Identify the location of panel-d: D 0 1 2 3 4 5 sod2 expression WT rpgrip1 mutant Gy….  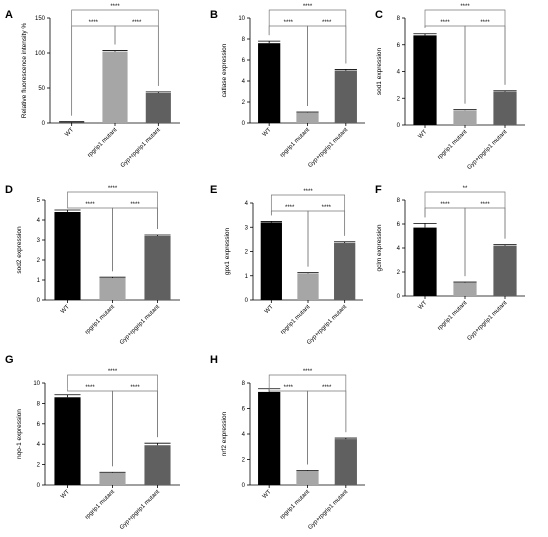
(92, 265).